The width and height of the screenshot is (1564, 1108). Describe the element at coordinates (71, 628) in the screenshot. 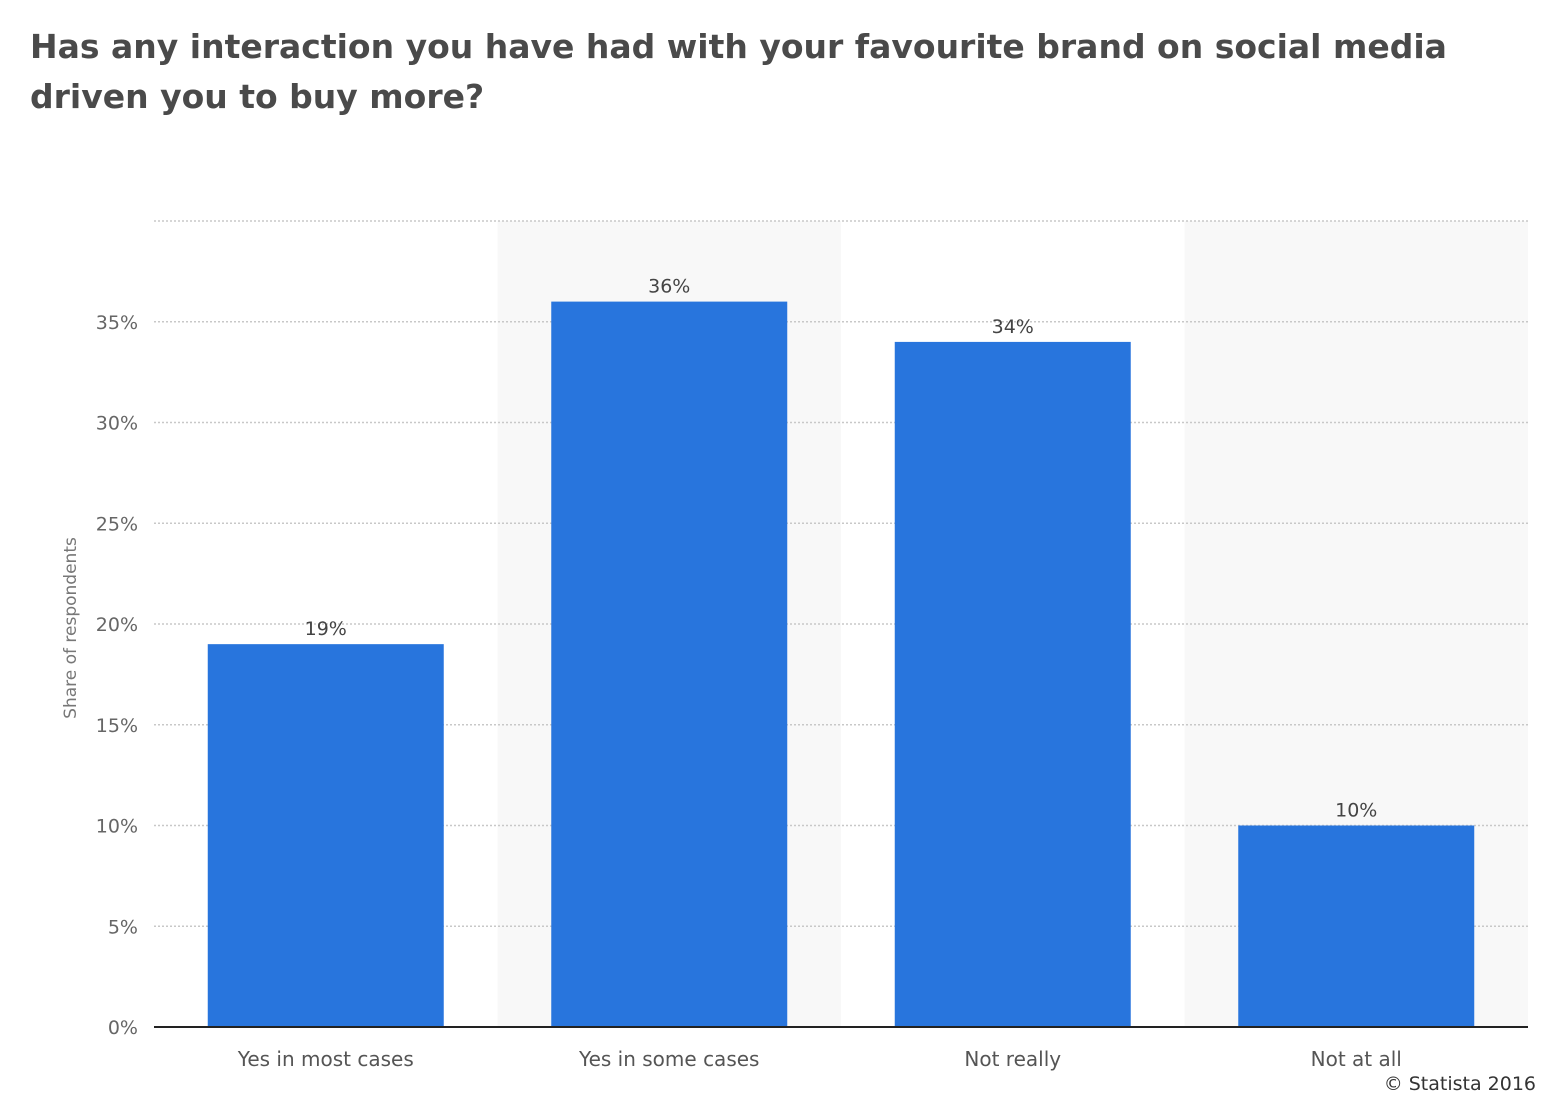

I see `y-axis-title: Share of respondents` at that location.